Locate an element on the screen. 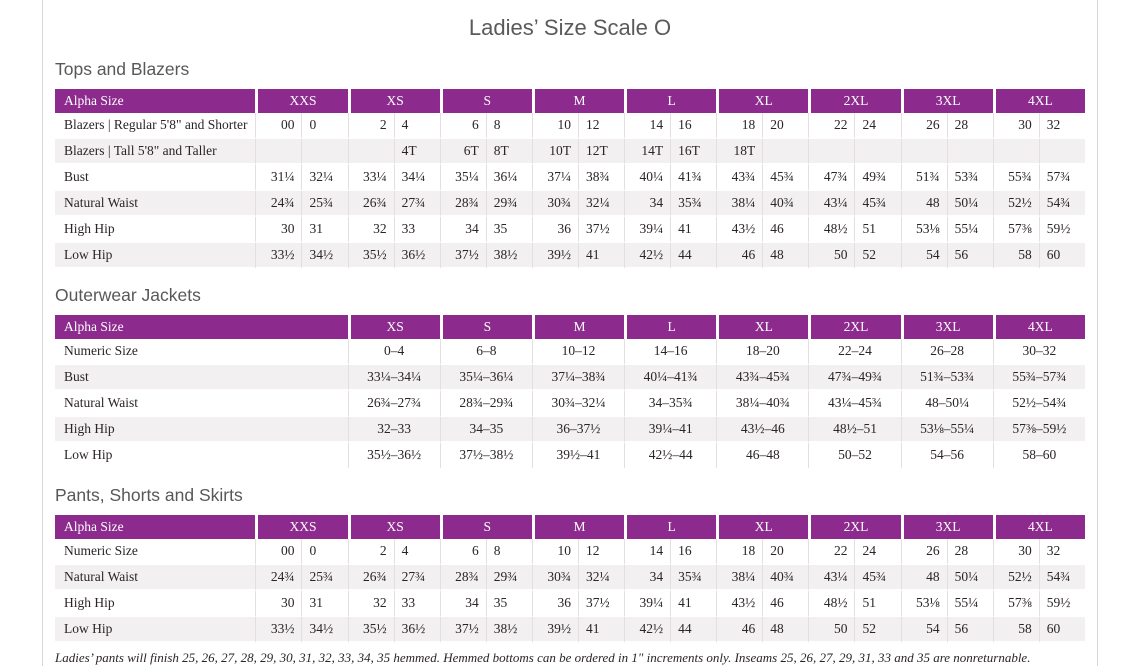 This screenshot has height=666, width=1140. size-value-cell: 33½ is located at coordinates (278, 256).